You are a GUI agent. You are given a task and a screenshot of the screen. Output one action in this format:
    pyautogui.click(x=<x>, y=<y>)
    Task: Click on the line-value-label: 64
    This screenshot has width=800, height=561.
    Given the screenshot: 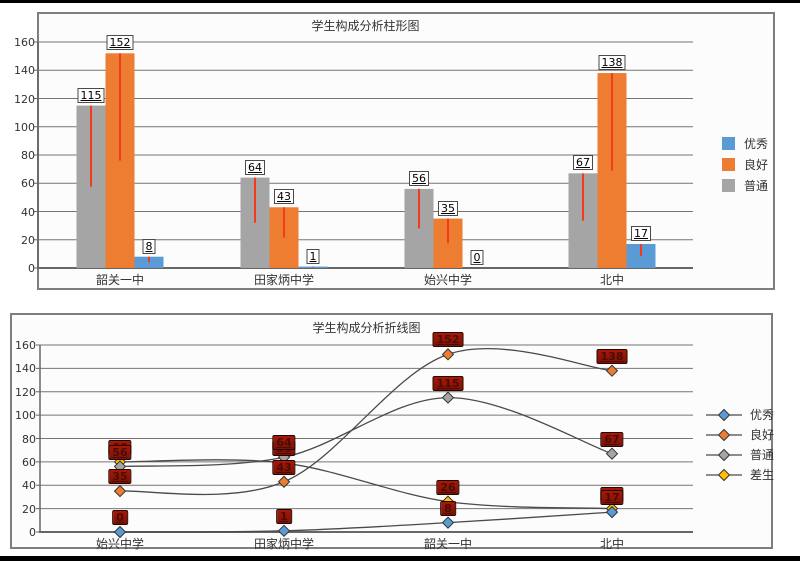 What is the action you would take?
    pyautogui.click(x=284, y=443)
    